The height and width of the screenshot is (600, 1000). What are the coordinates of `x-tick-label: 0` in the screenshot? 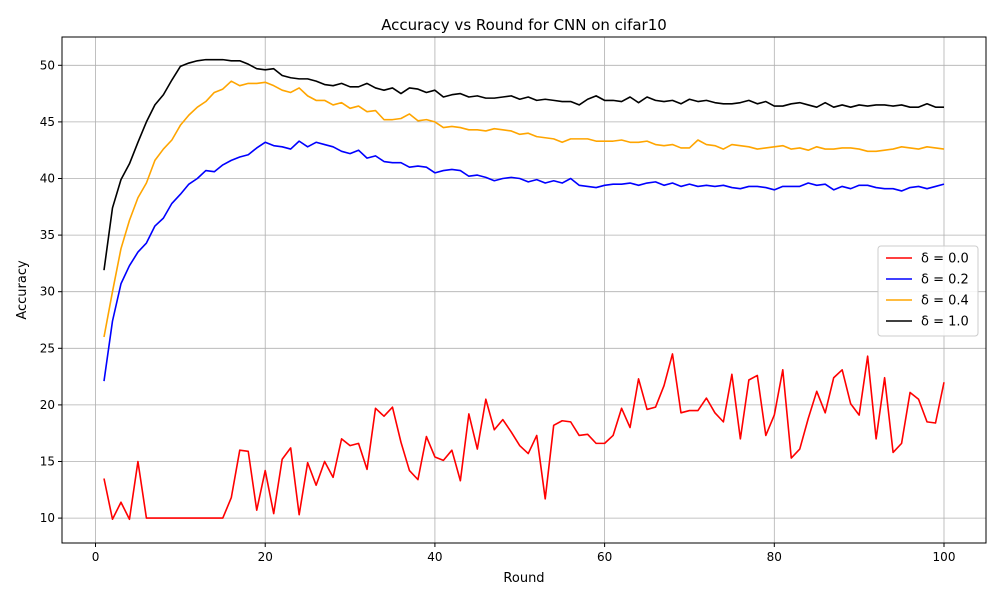 It's located at (96, 557).